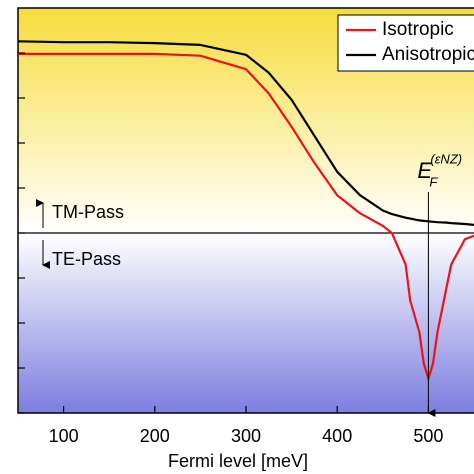  I want to click on ef-label: E, so click(424, 170).